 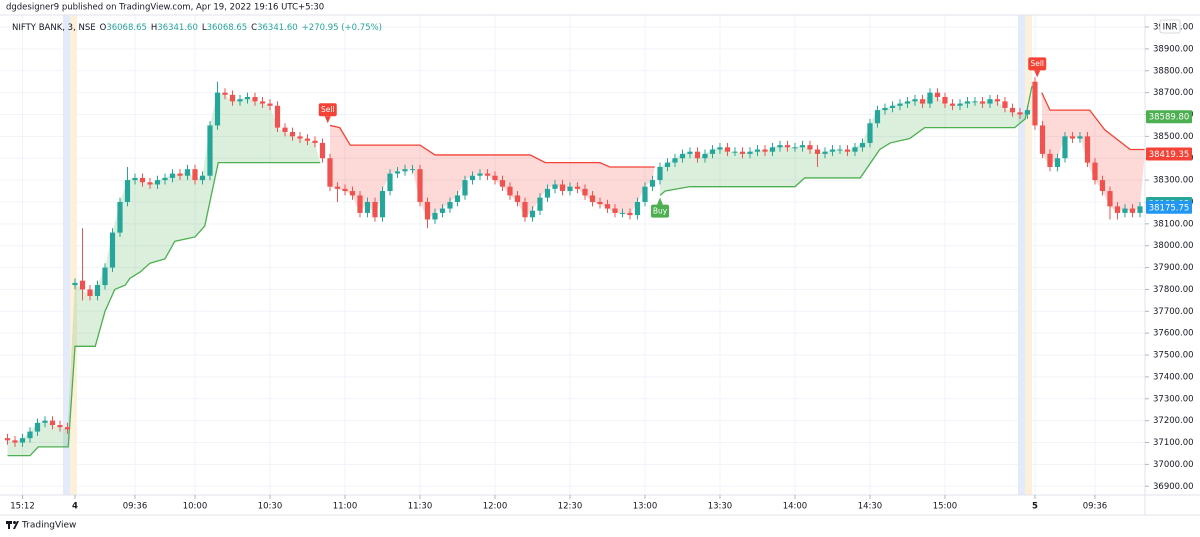 I want to click on x-tick-label: 13:30, so click(x=720, y=507).